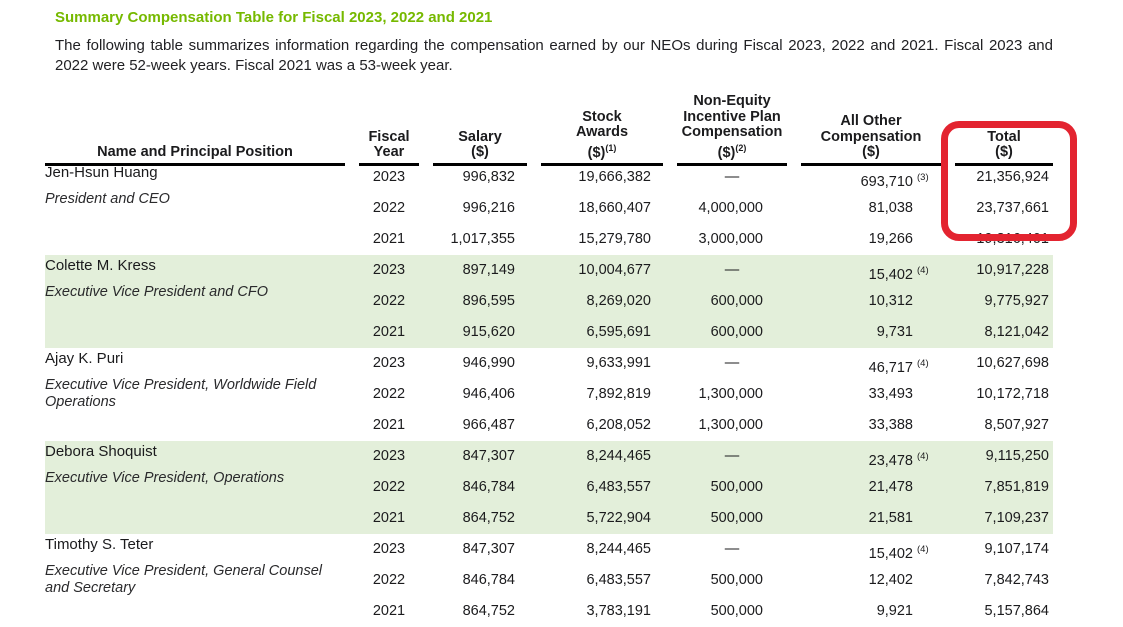 The height and width of the screenshot is (627, 1123). I want to click on header-total: Total ($), so click(1004, 147).